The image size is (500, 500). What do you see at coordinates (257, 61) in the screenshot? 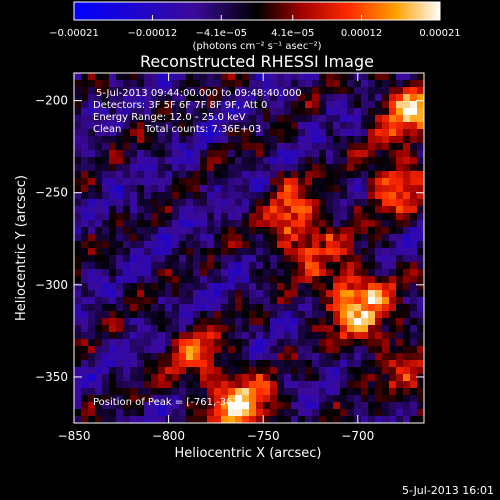
I see `chart-title: Reconstructed RHESSI Image` at bounding box center [257, 61].